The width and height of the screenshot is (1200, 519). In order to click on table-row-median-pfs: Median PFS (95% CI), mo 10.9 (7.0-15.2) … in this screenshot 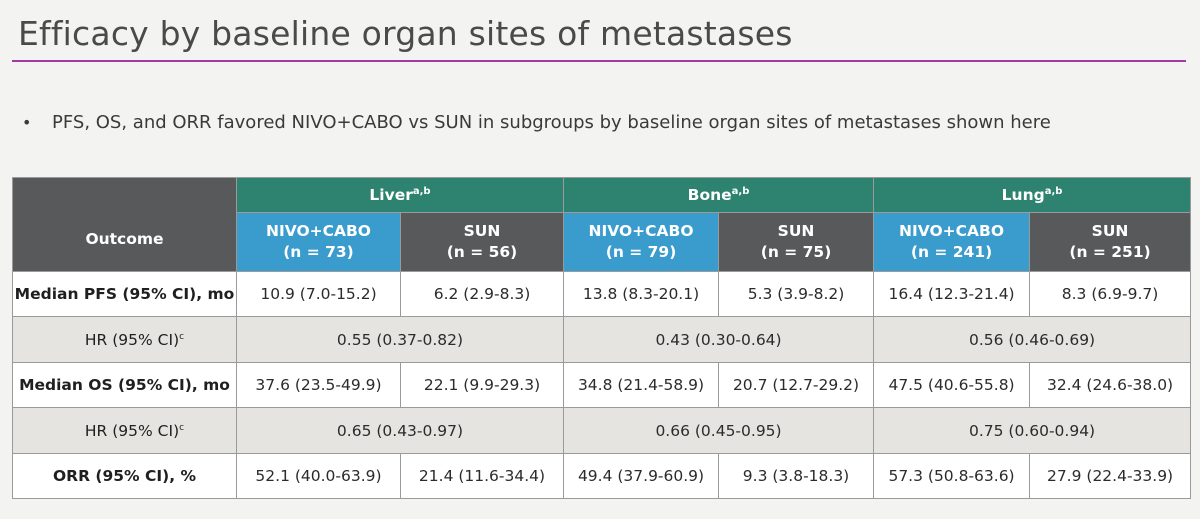, I will do `click(602, 294)`.